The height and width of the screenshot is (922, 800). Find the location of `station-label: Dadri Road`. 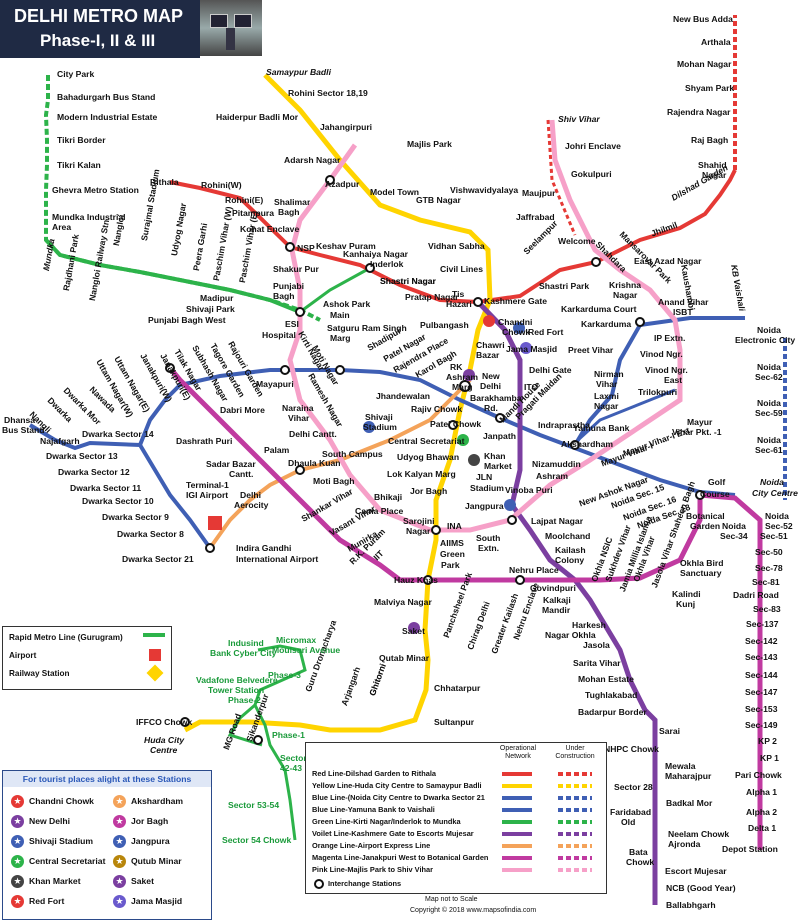

station-label: Dadri Road is located at coordinates (756, 595).